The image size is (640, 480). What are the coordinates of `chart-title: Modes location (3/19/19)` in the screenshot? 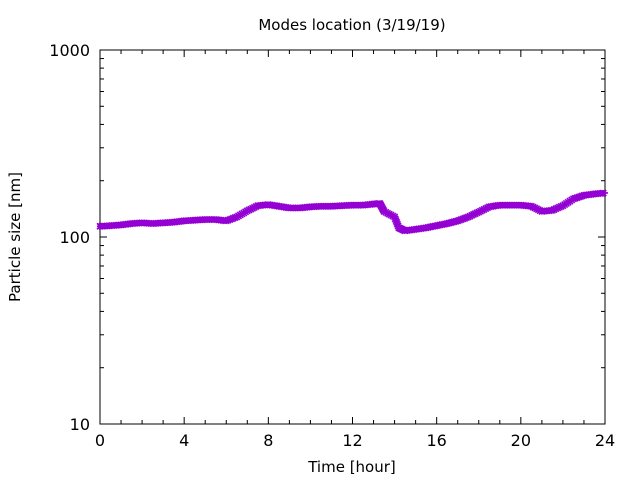 It's located at (351, 25).